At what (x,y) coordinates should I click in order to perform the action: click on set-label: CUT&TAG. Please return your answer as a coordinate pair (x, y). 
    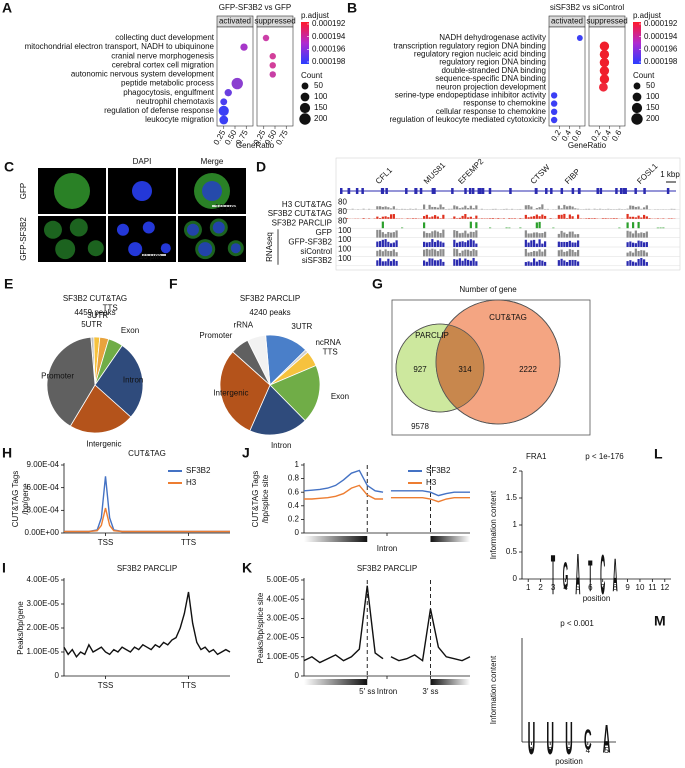
    Looking at the image, I should click on (508, 317).